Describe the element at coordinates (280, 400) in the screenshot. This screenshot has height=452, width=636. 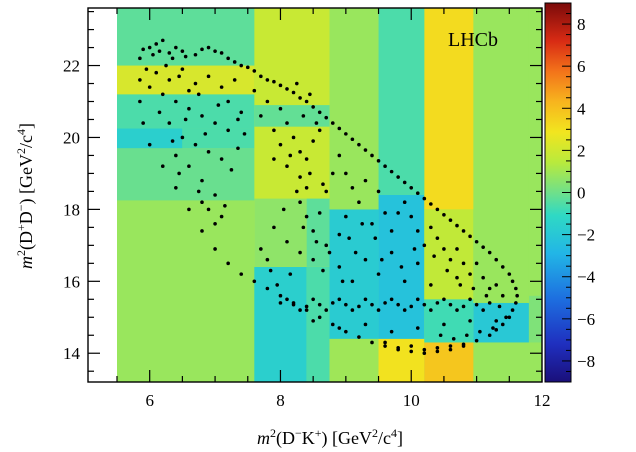
I see `x-tick-label: 8` at that location.